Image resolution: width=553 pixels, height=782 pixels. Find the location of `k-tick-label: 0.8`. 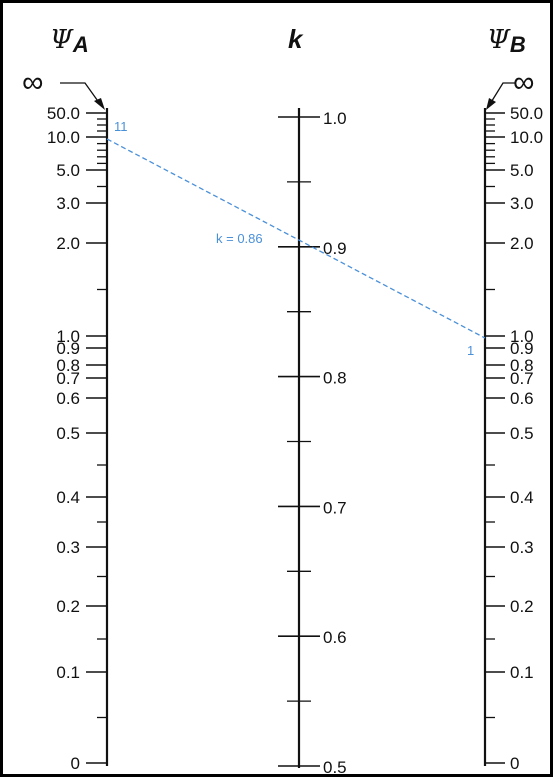

k-tick-label: 0.8 is located at coordinates (335, 378).